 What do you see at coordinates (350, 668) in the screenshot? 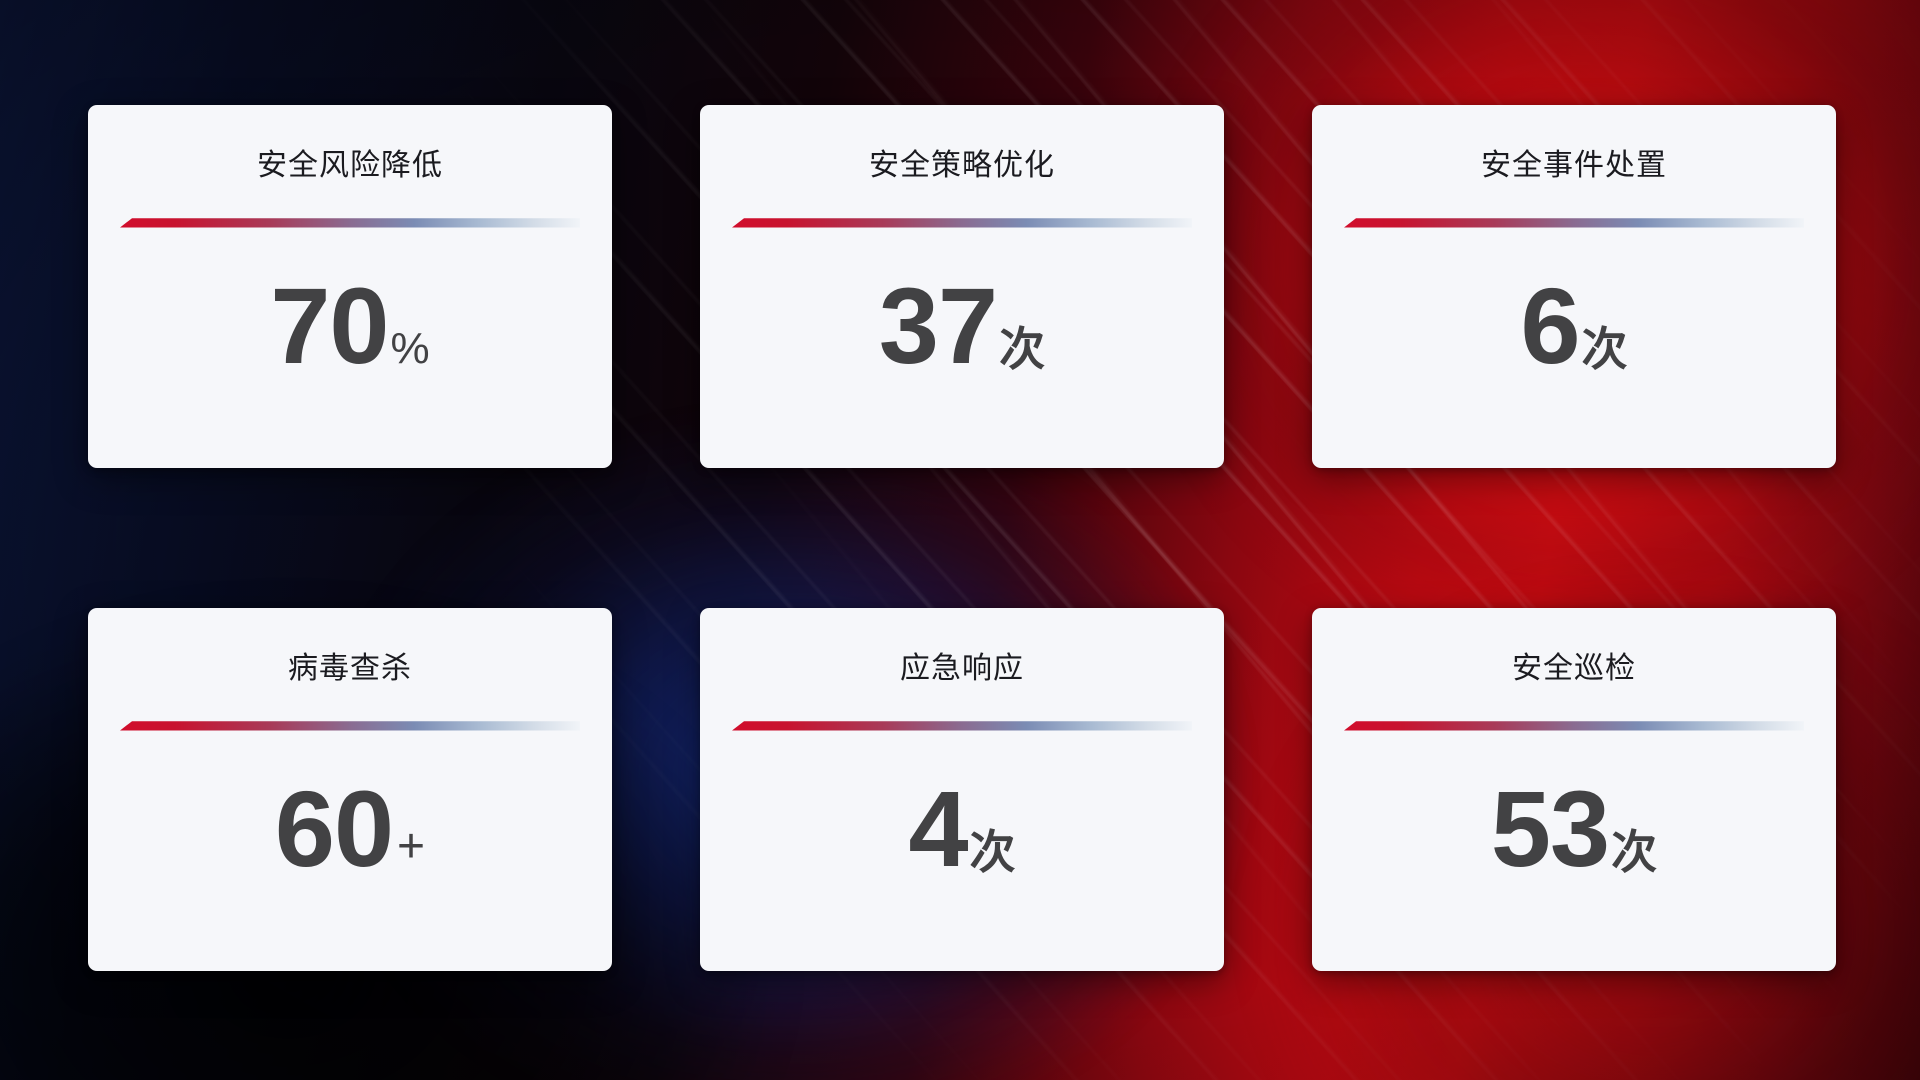
I see `metric-card-title: 病毒查杀` at bounding box center [350, 668].